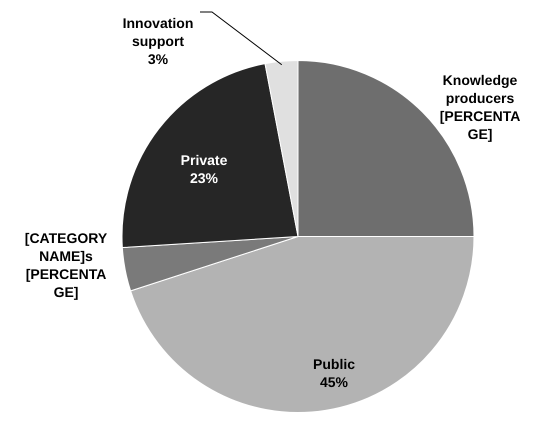 This screenshot has height=421, width=538. Describe the element at coordinates (480, 89) in the screenshot. I see `slice-label: Knowledge producers` at that location.